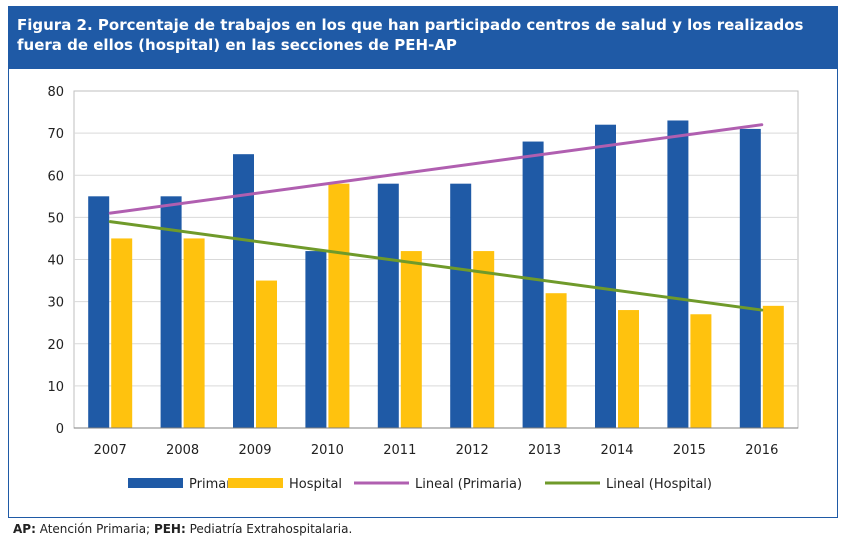  What do you see at coordinates (750, 278) in the screenshot?
I see `bar-primaria-2016` at bounding box center [750, 278].